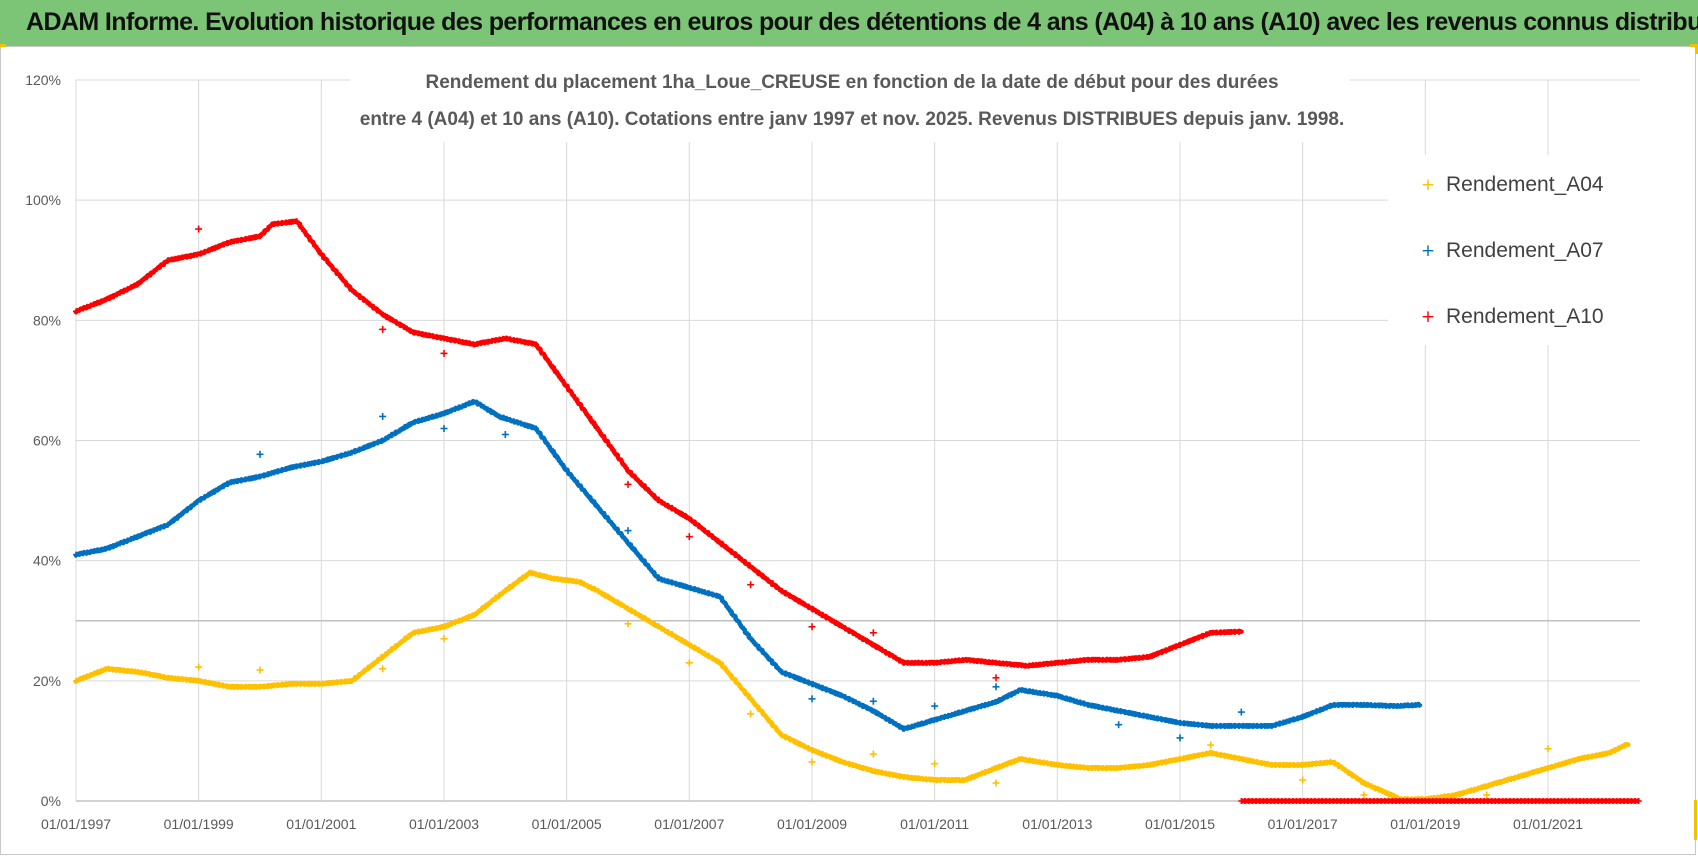  I want to click on y-tick-label: 100%, so click(43, 200).